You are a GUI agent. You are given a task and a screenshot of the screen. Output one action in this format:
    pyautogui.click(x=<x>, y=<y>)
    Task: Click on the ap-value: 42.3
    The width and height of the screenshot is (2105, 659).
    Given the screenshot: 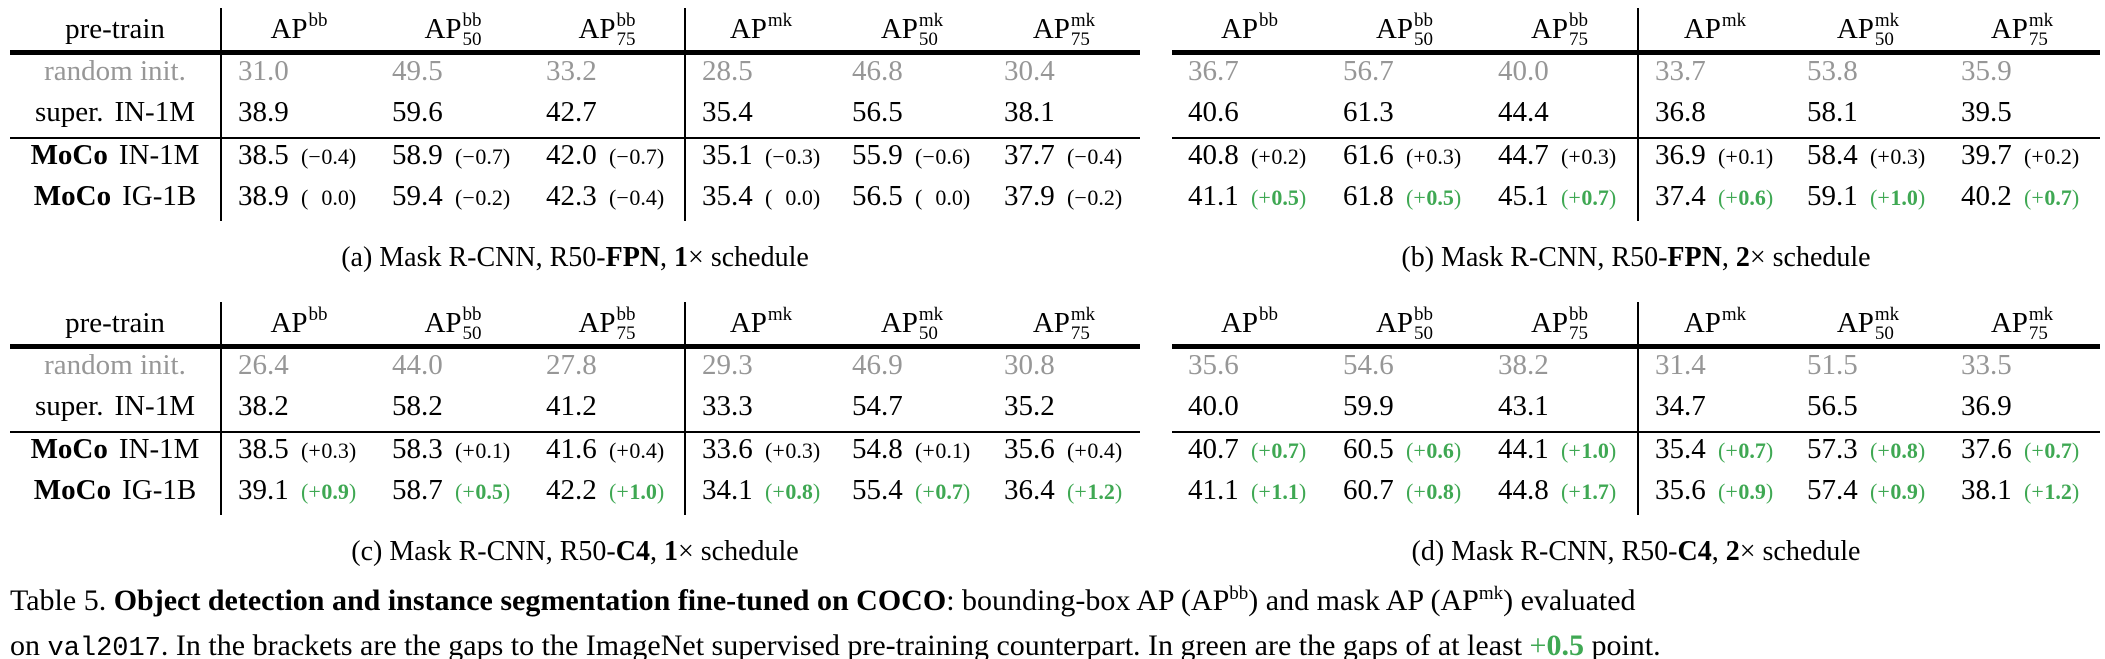 What is the action you would take?
    pyautogui.click(x=571, y=196)
    